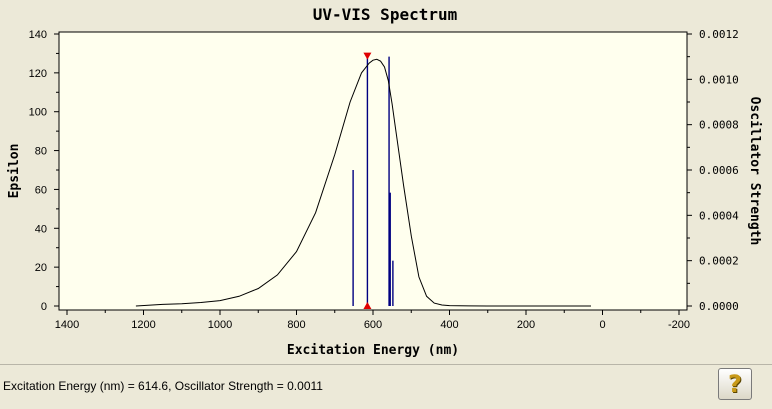 The height and width of the screenshot is (409, 772). What do you see at coordinates (719, 170) in the screenshot?
I see `y2-tick-label: 0.0006` at bounding box center [719, 170].